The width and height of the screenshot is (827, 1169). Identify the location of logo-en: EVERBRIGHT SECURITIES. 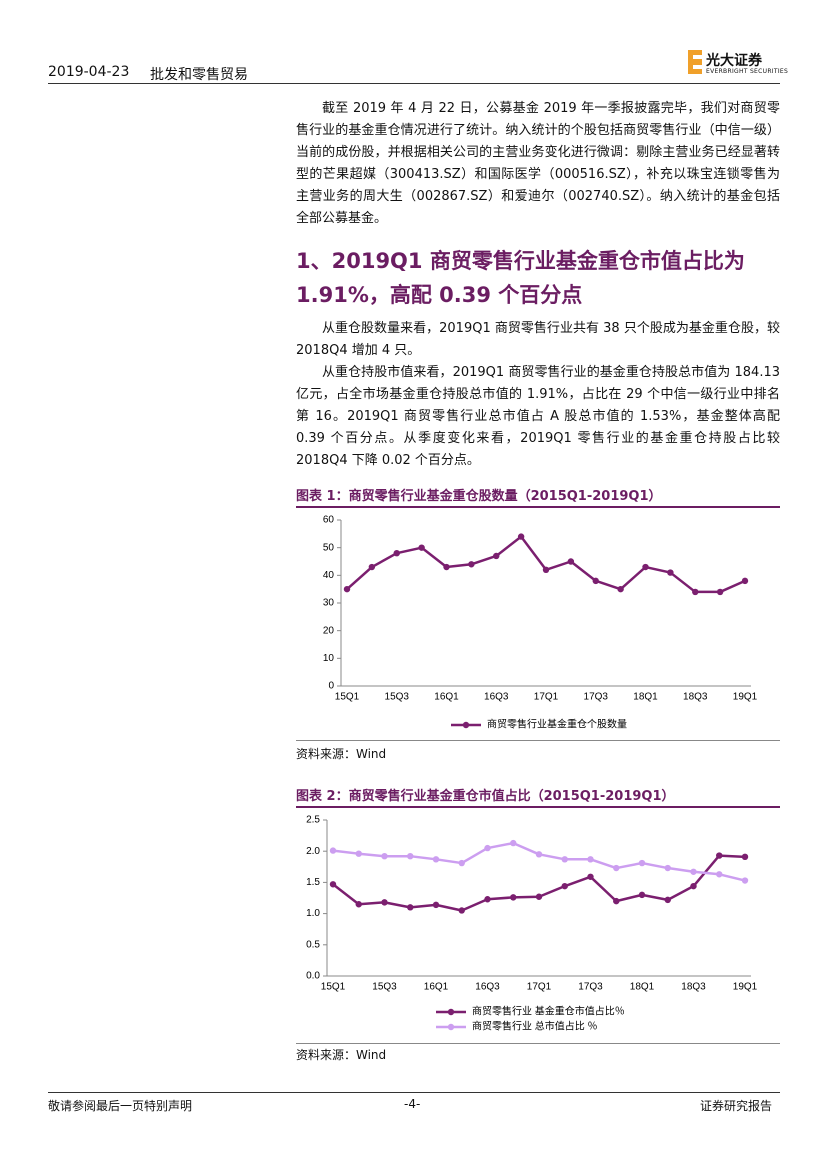
(747, 71).